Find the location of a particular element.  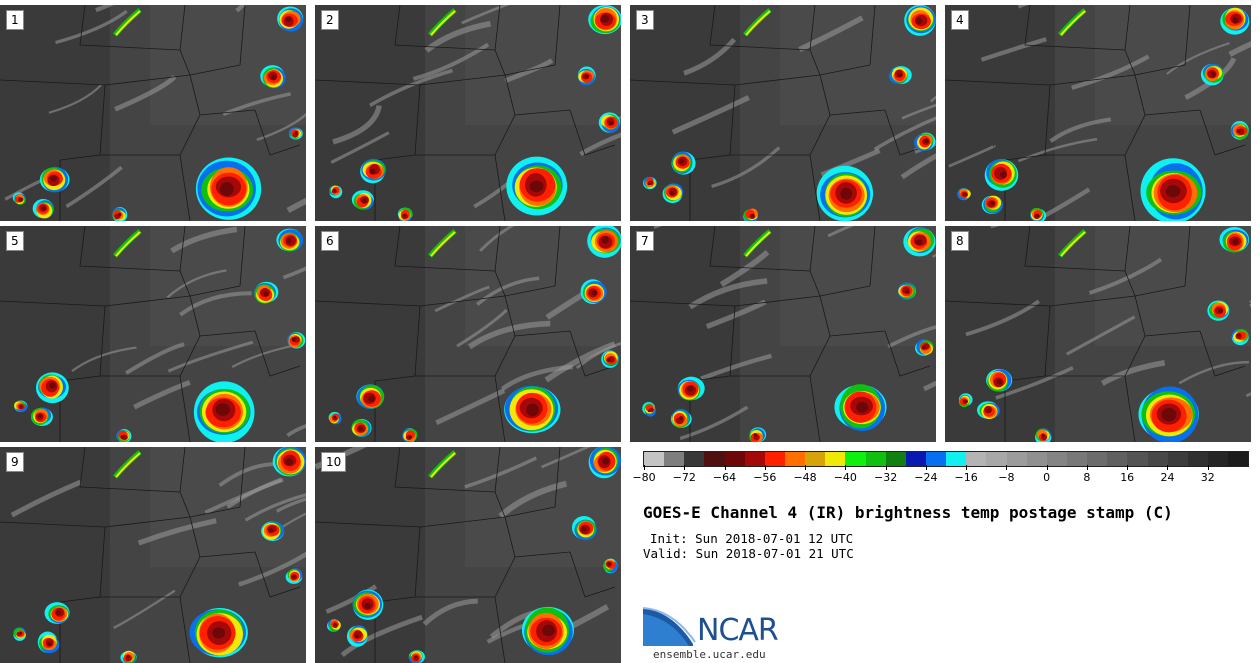

colorbar-tick-label: −16 is located at coordinates (966, 477).